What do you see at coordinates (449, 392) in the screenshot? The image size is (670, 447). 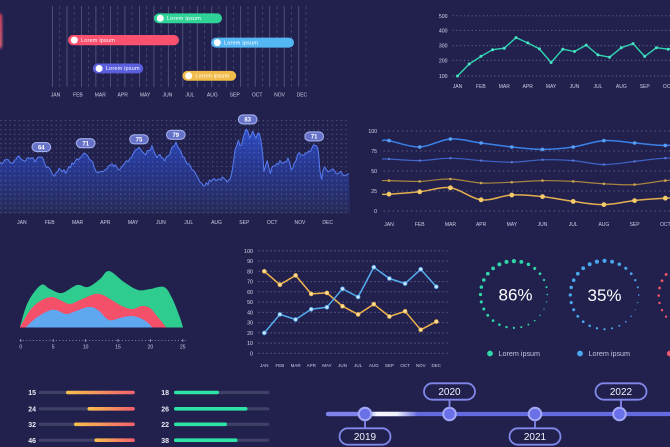 I see `svg-text: 2020` at bounding box center [449, 392].